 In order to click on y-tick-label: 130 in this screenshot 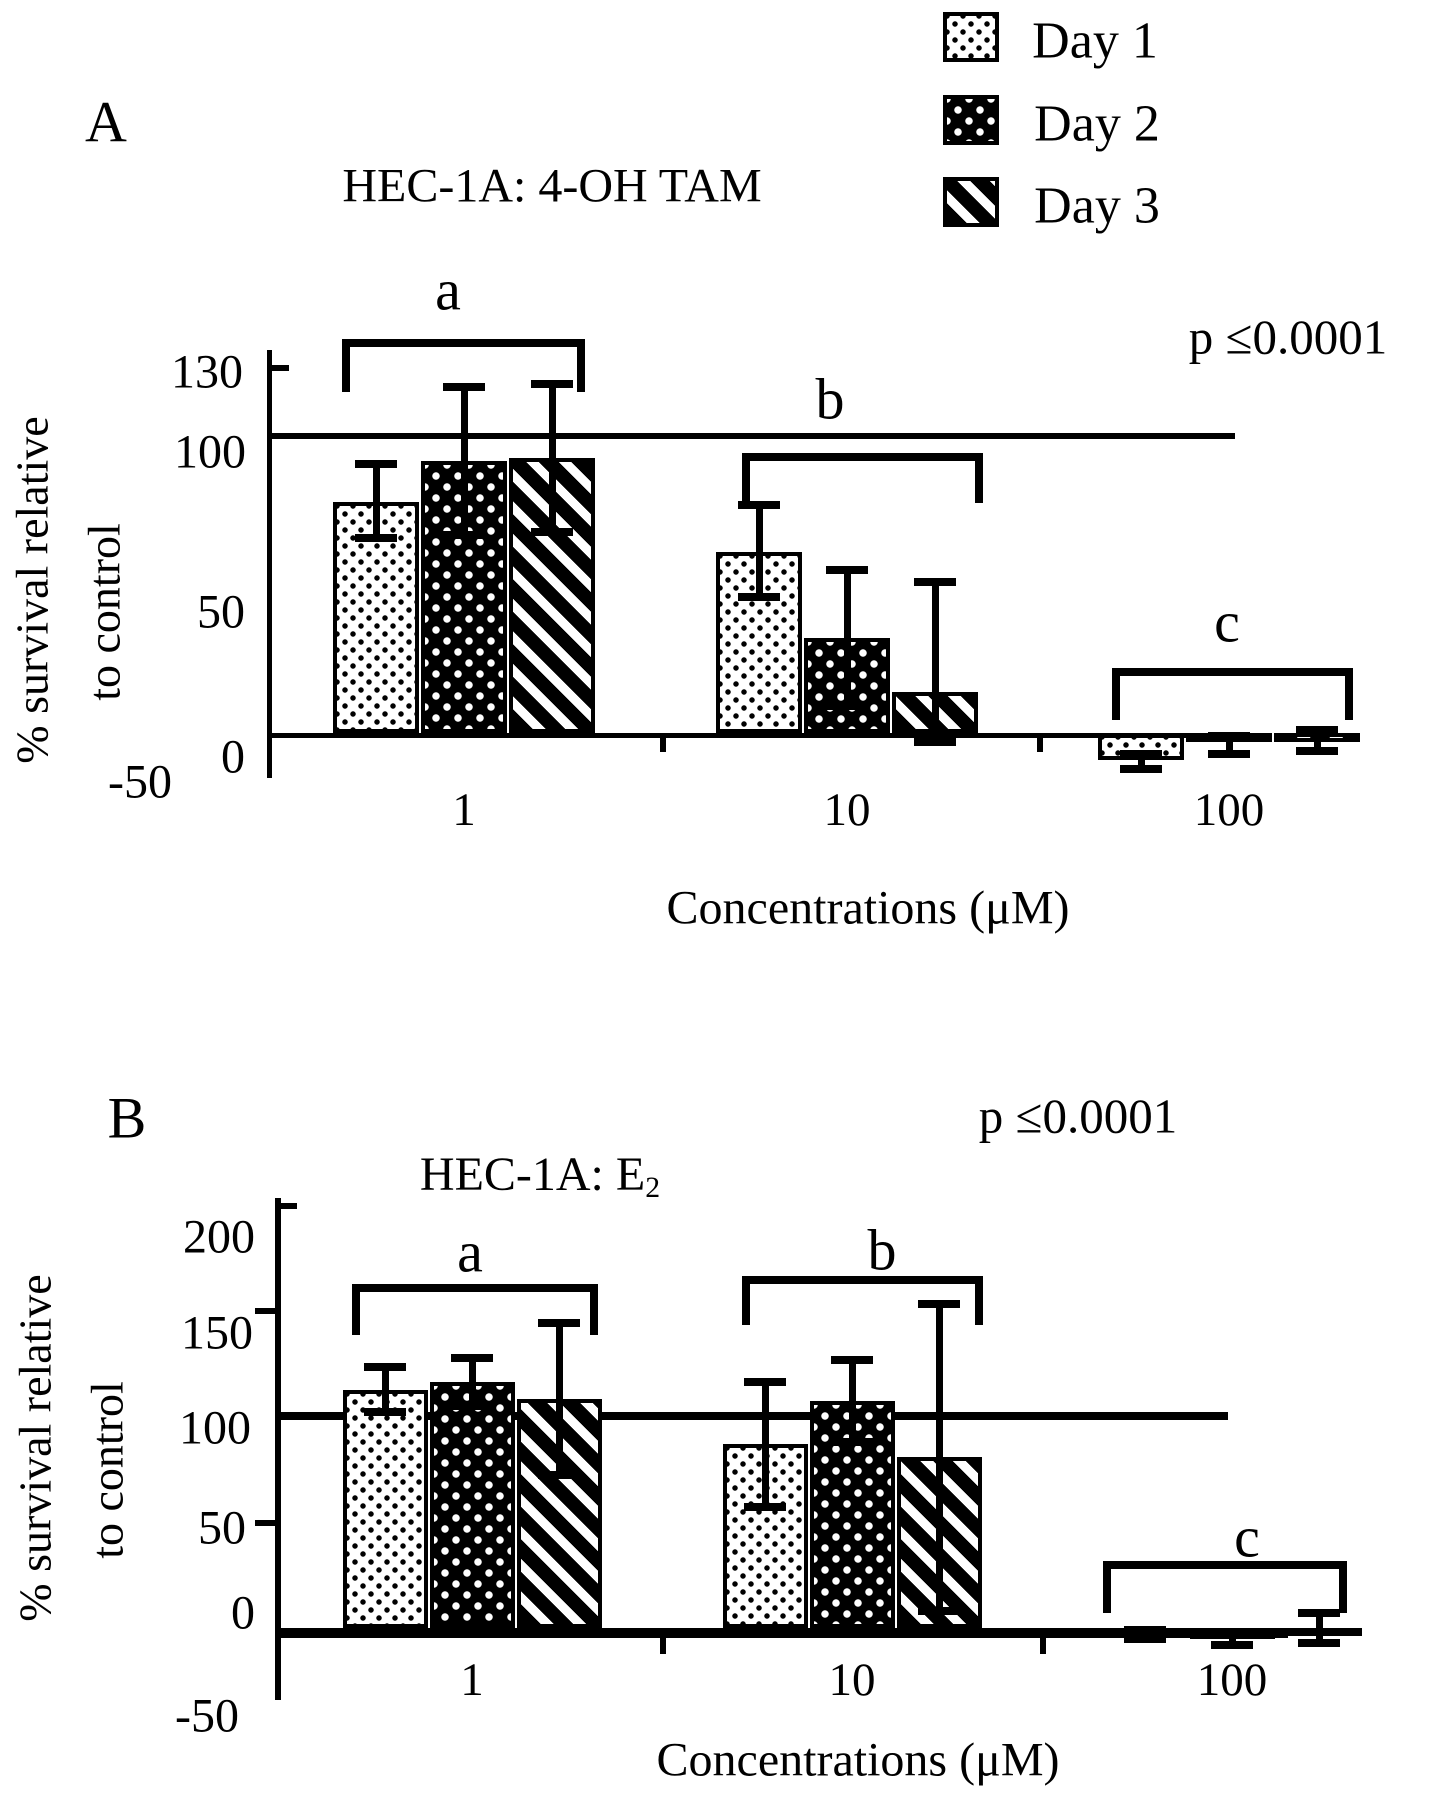, I will do `click(207, 372)`.